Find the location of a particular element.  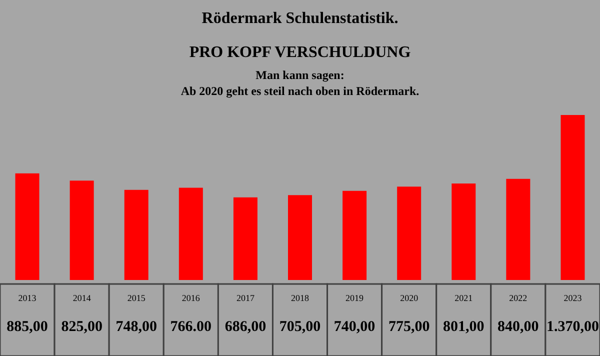

data-label: 1.370,00 is located at coordinates (572, 327).